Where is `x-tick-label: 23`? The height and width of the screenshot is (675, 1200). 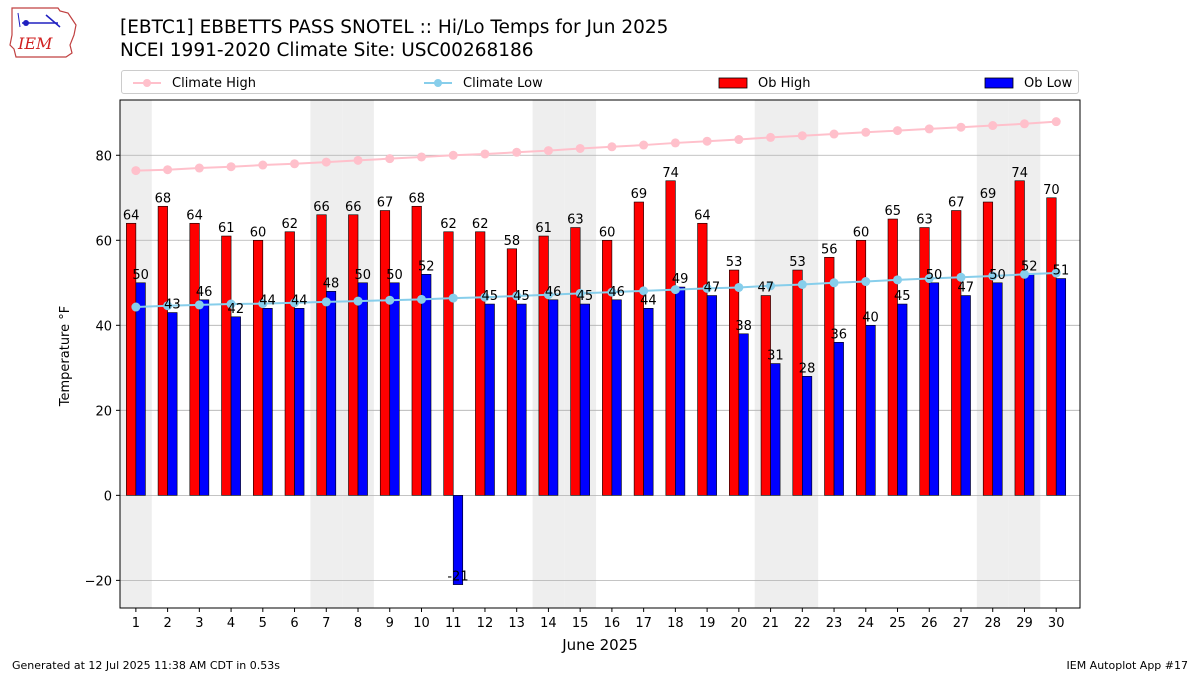 x-tick-label: 23 is located at coordinates (834, 623).